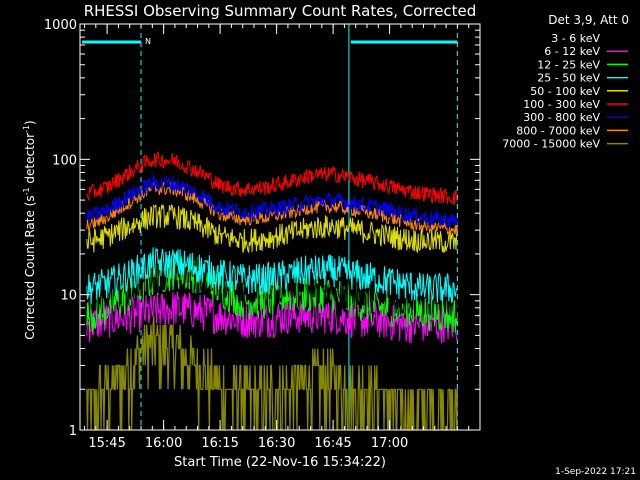  I want to click on legend-label: 300 - 800 keV, so click(561, 117).